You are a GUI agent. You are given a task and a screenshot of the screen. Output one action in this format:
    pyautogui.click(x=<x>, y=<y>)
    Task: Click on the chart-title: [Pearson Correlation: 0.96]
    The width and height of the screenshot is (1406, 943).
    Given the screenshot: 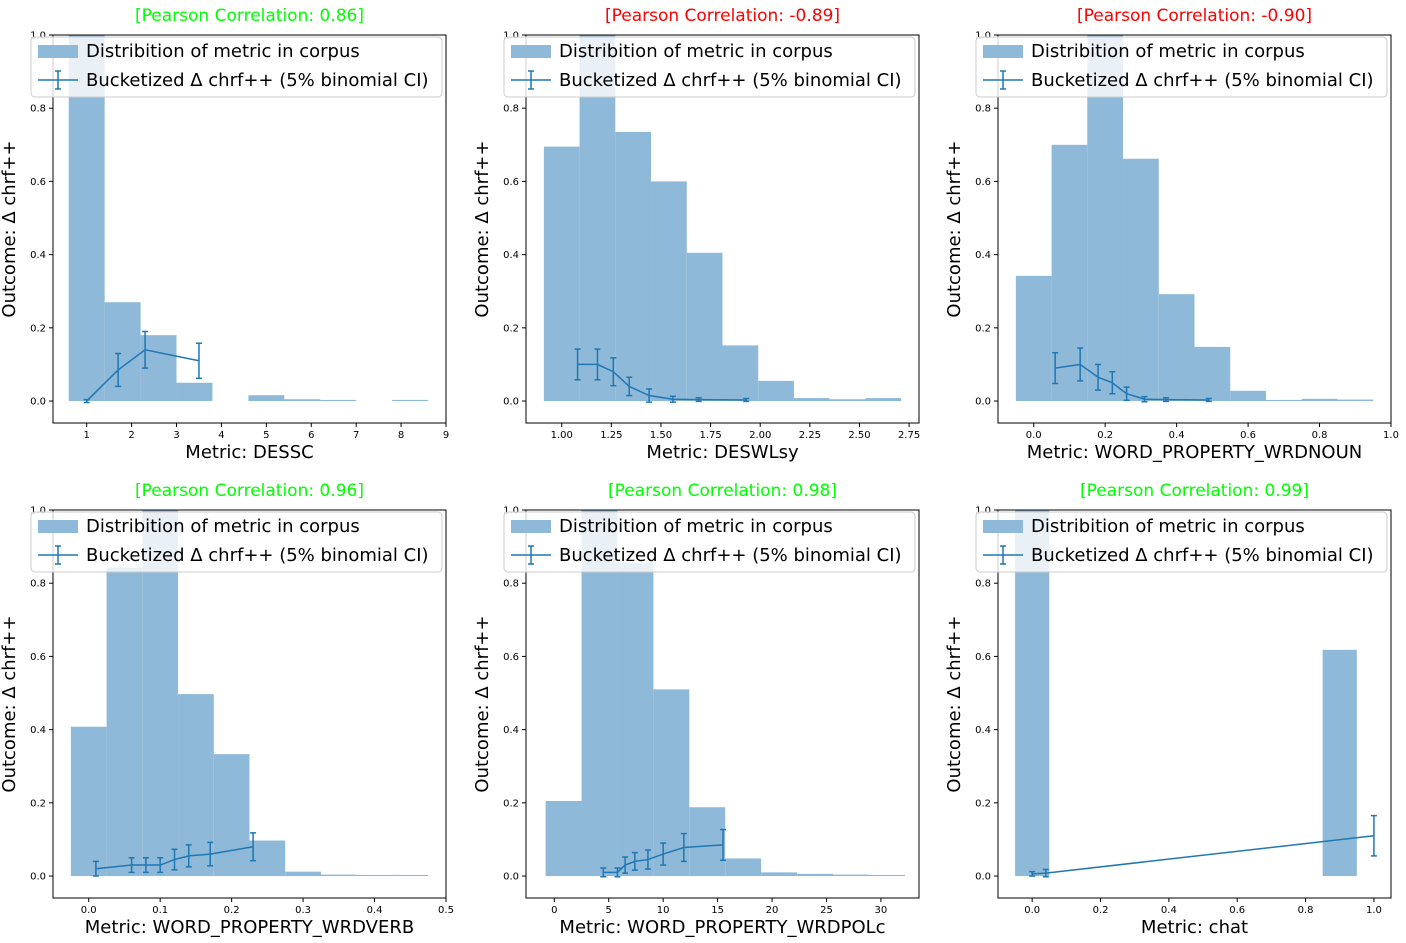 What is the action you would take?
    pyautogui.click(x=249, y=491)
    